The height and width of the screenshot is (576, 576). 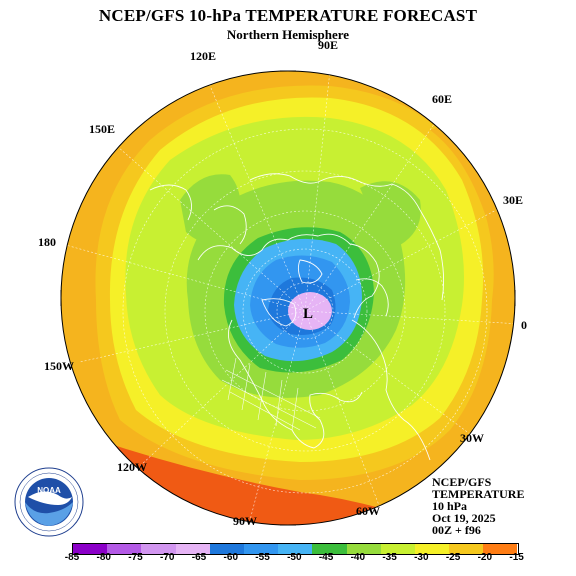 I want to click on field-green-west, so click(x=210, y=209).